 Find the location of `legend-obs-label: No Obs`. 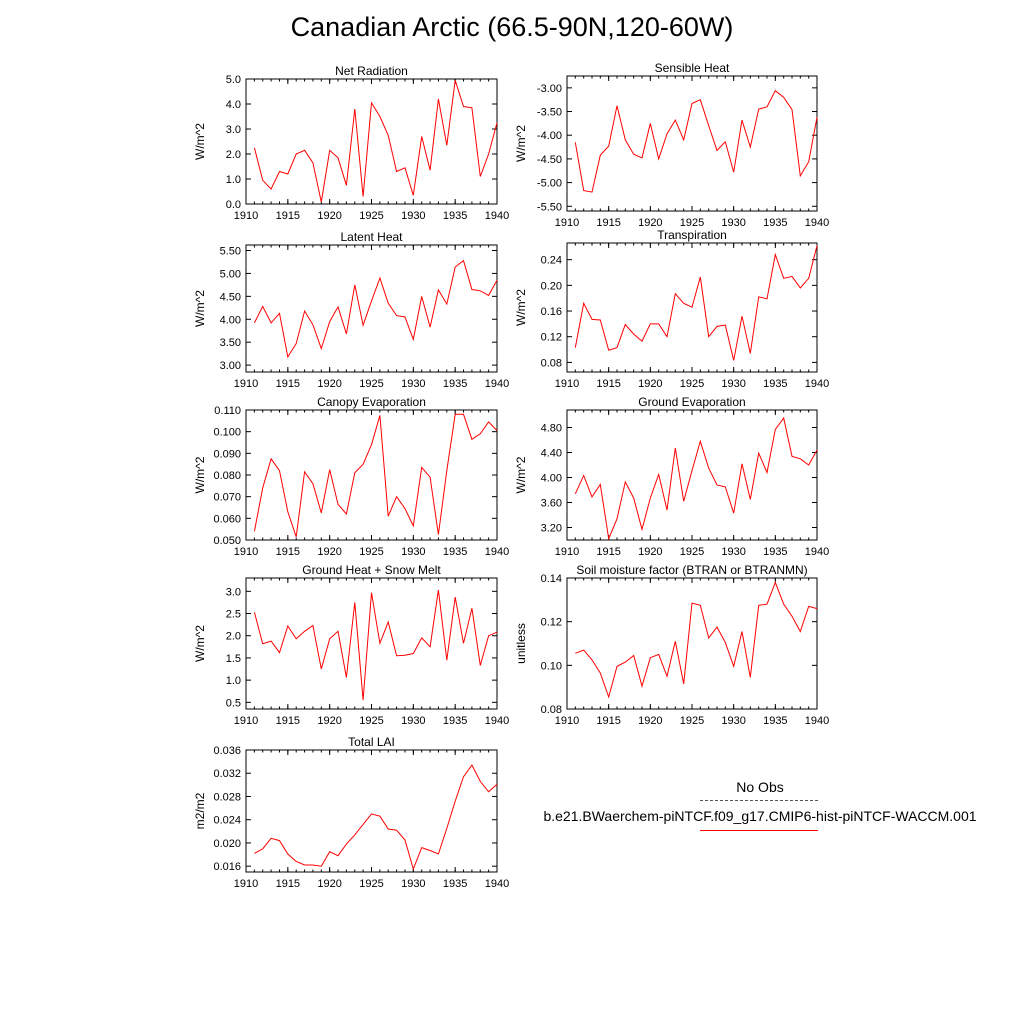

legend-obs-label: No Obs is located at coordinates (760, 787).